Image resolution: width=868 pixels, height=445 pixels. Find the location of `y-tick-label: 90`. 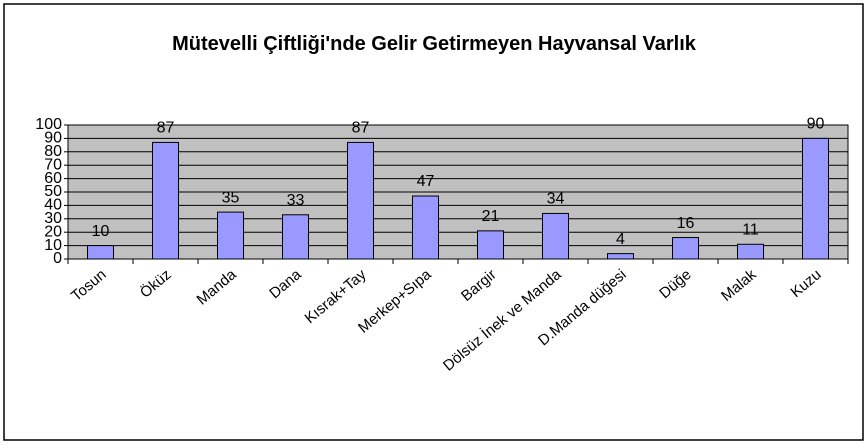

y-tick-label: 90 is located at coordinates (53, 138).